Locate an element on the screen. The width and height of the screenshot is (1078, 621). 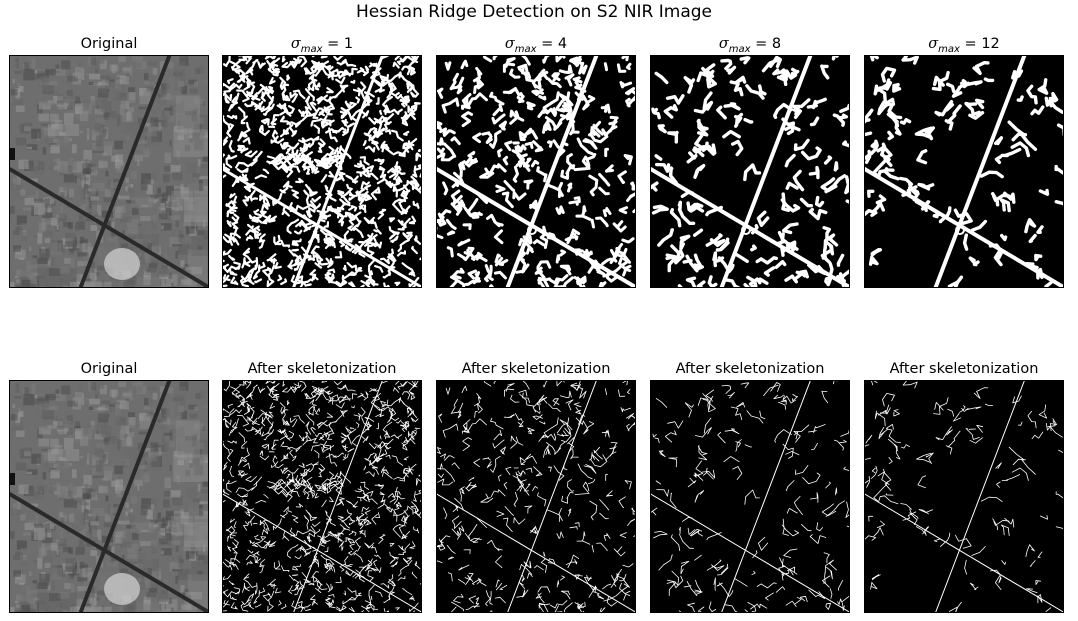
panel-title-sigma-1: σmax = 1 is located at coordinates (322, 45).